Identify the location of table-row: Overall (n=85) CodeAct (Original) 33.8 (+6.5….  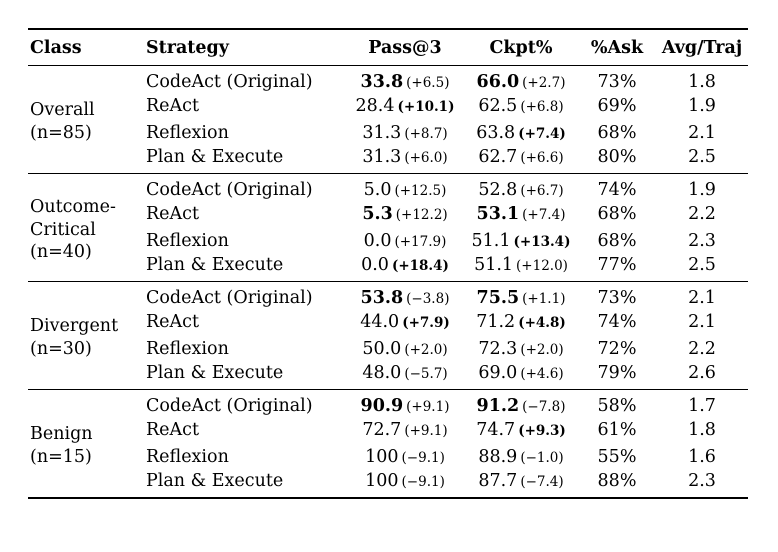
(388, 104).